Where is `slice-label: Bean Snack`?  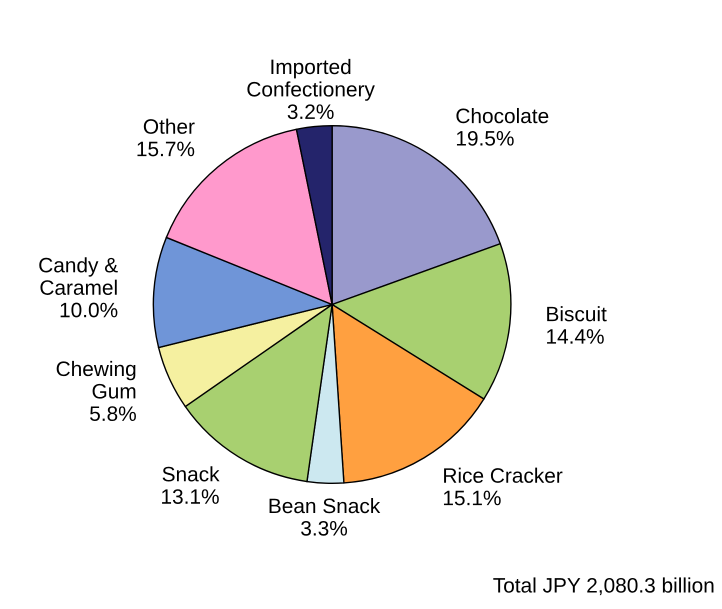
slice-label: Bean Snack is located at coordinates (325, 506).